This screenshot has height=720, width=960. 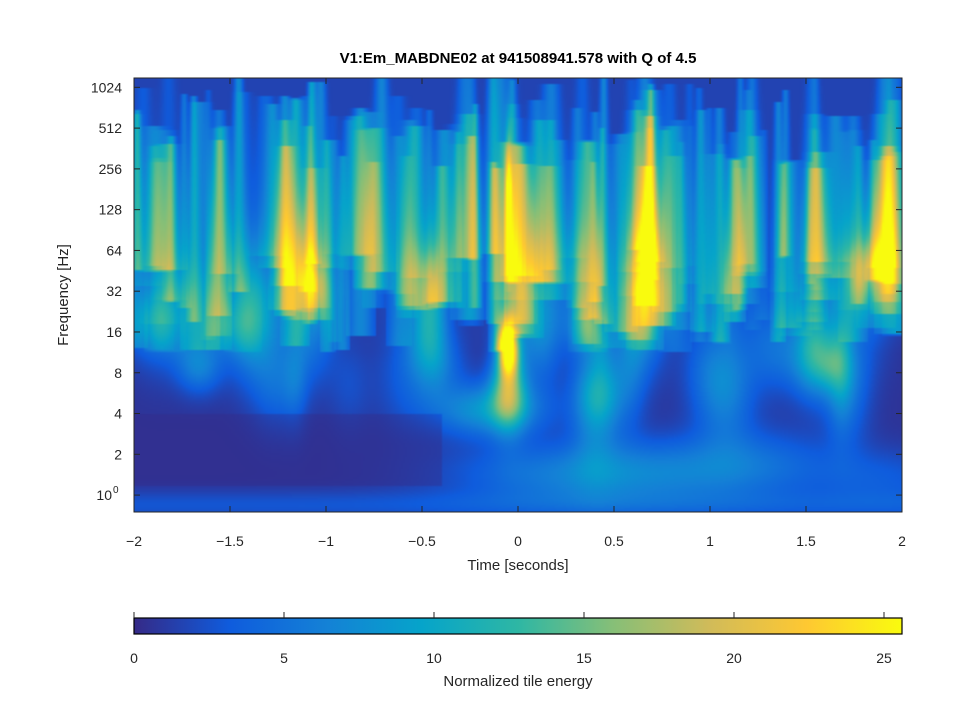 What do you see at coordinates (111, 128) in the screenshot?
I see `y-tick-label: 512` at bounding box center [111, 128].